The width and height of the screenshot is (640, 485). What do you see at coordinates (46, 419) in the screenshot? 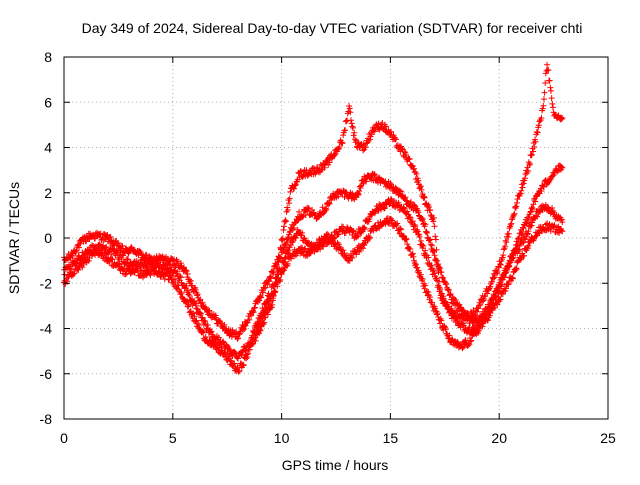
I see `y-tick-label: -8` at bounding box center [46, 419].